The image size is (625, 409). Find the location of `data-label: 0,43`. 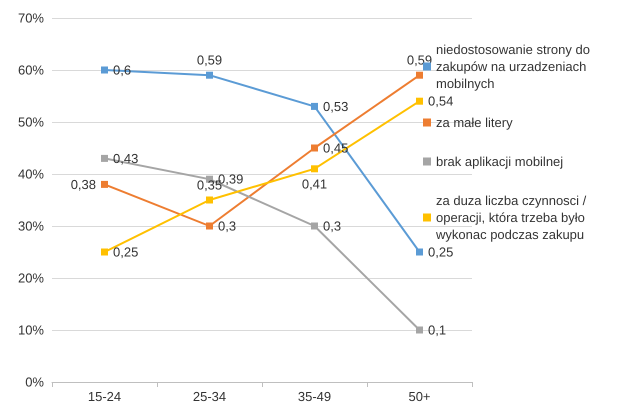

data-label: 0,43 is located at coordinates (125, 158).